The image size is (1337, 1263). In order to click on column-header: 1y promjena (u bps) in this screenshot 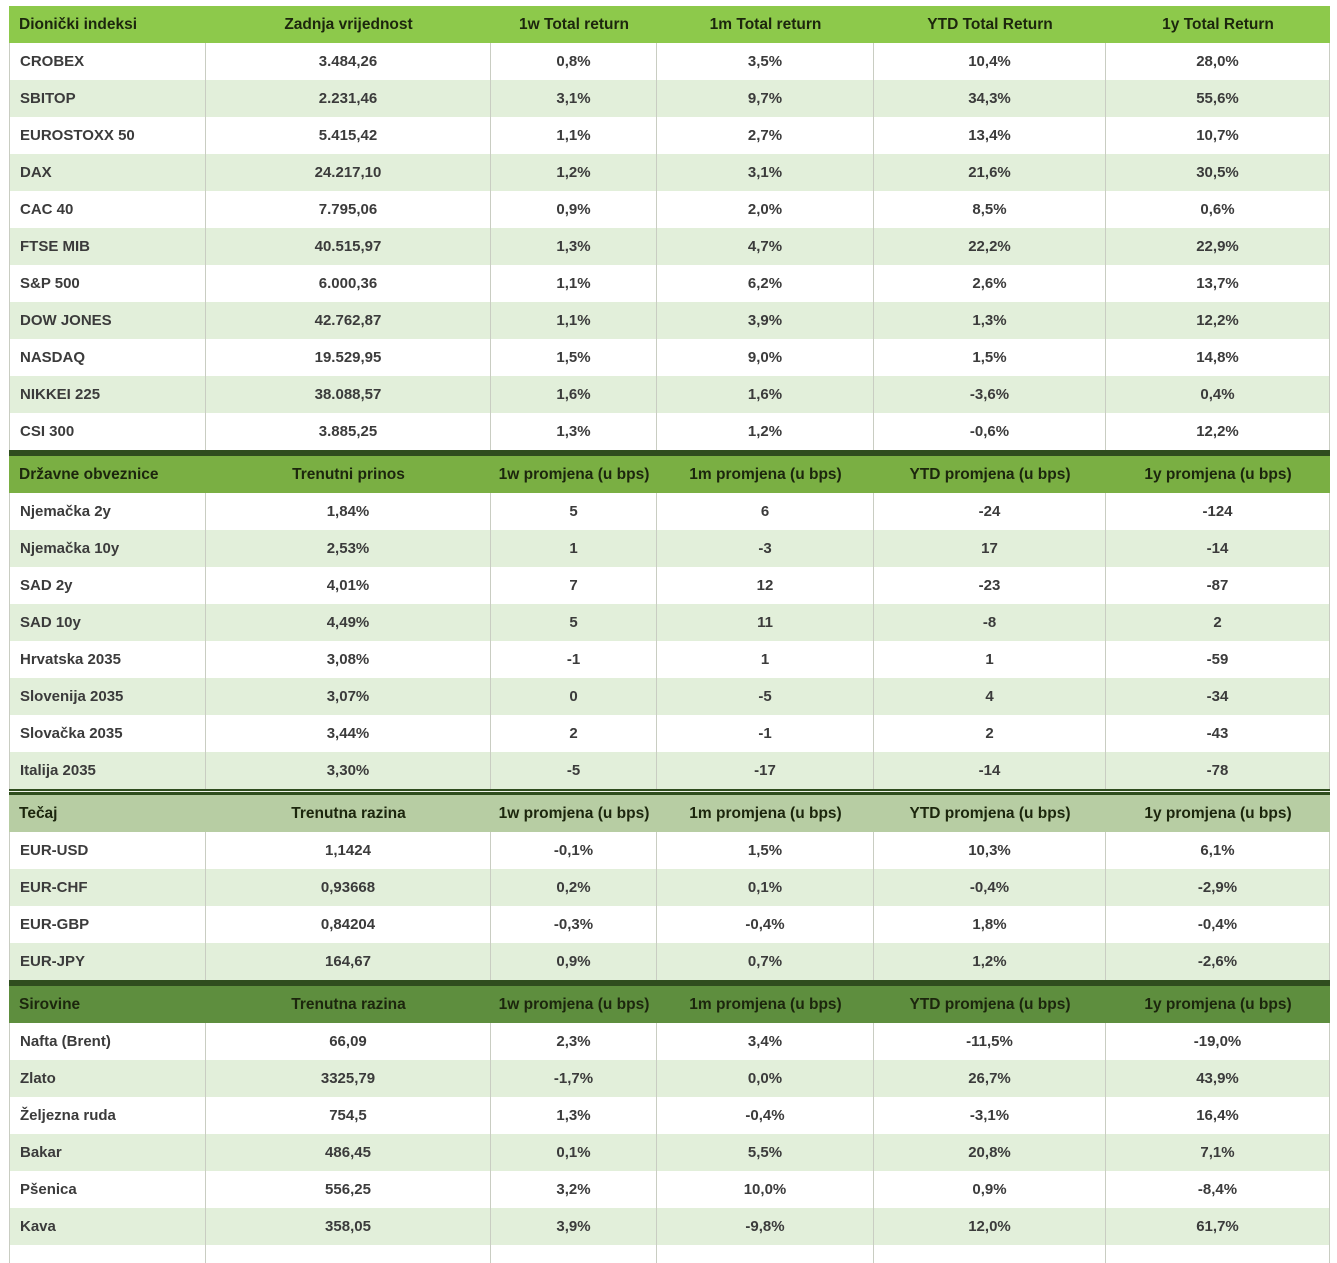, I will do `click(1218, 474)`.